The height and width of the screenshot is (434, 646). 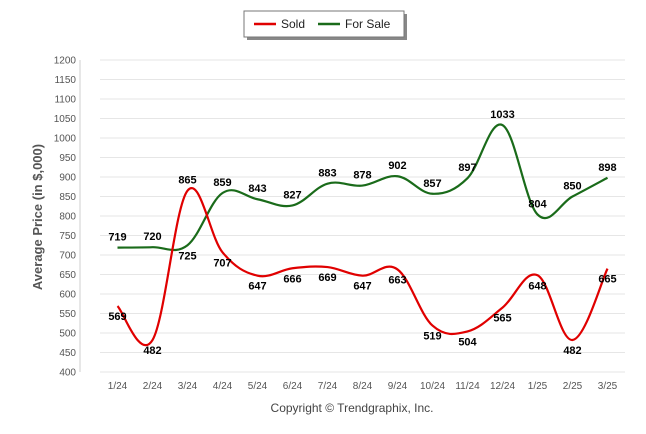 I want to click on x-tick-label: 11/24, so click(x=467, y=386).